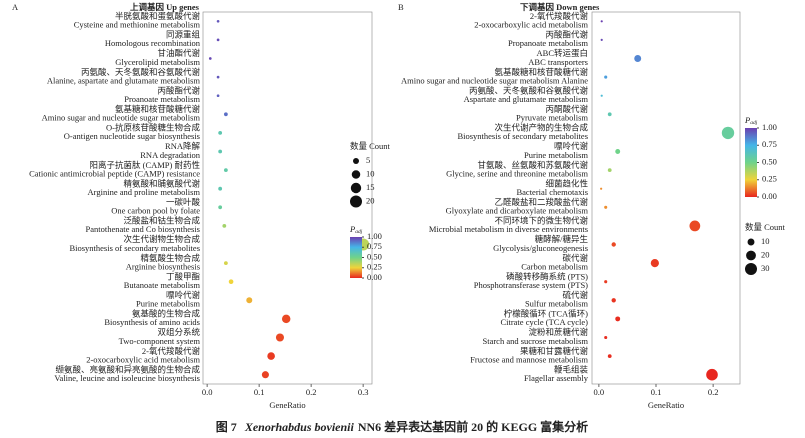  I want to click on color-tick-label: 0.25, so click(374, 267).